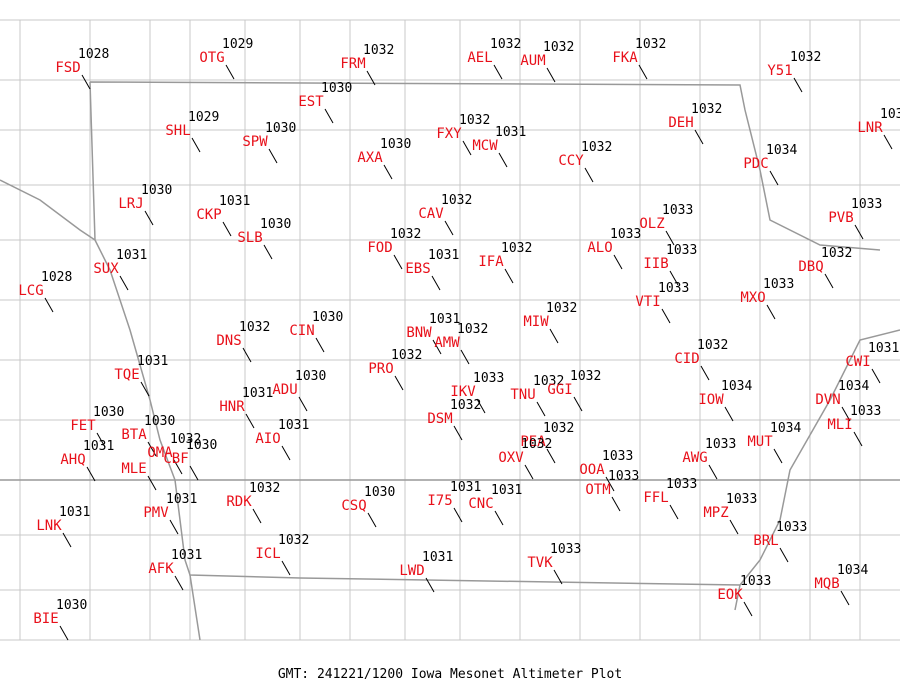 The image size is (900, 700). Describe the element at coordinates (491, 262) in the screenshot. I see `station-id: IFA` at that location.